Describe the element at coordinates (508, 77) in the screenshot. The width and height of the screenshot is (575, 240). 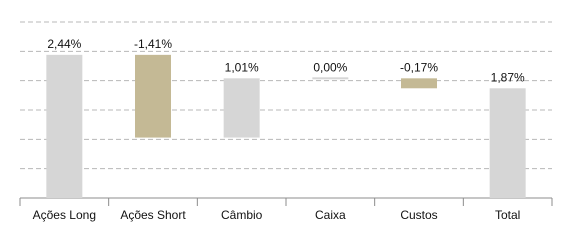
I see `value-label: 1,87%` at that location.